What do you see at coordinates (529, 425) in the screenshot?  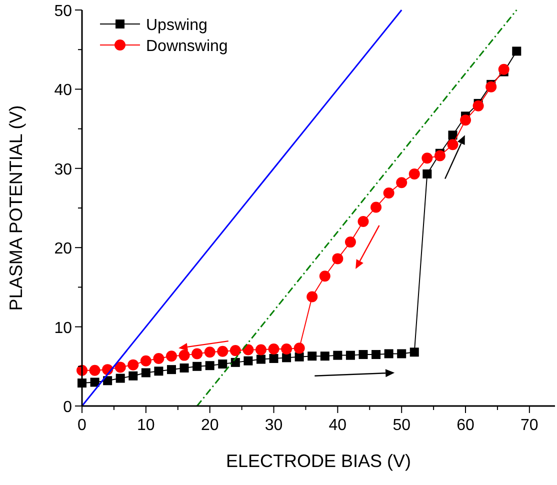 I see `x-tick-label: 70` at bounding box center [529, 425].